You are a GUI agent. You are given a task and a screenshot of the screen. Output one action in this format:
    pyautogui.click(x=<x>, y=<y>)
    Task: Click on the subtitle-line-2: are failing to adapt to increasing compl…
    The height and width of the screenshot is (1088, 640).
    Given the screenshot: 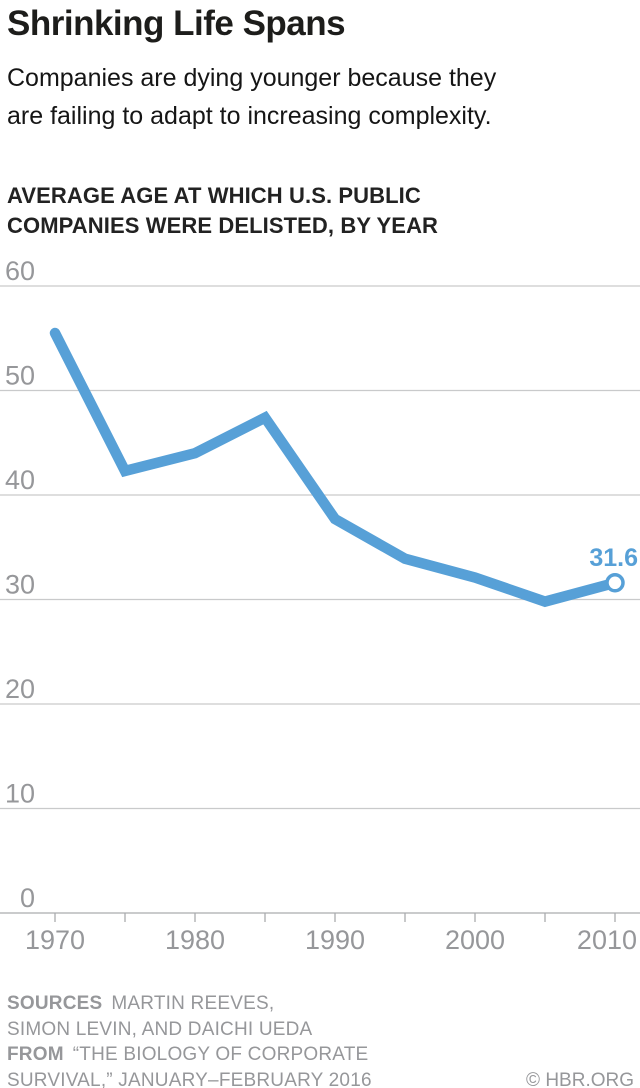 What is the action you would take?
    pyautogui.click(x=249, y=116)
    